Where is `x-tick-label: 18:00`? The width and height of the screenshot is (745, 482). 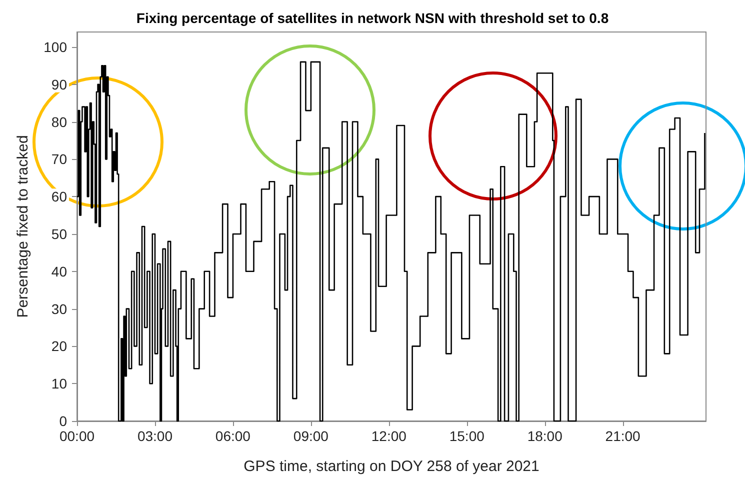
x-tick-label: 18:00 is located at coordinates (545, 436).